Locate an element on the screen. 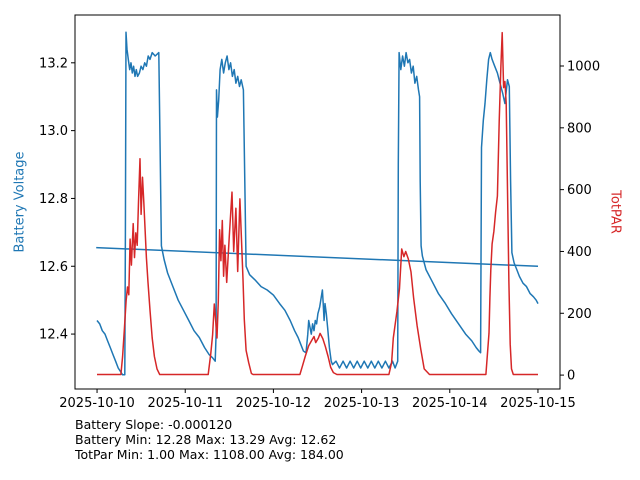 This screenshot has height=480, width=640. right-axis-ticks: 0 200 400 600 800 1000 is located at coordinates (580, 222).